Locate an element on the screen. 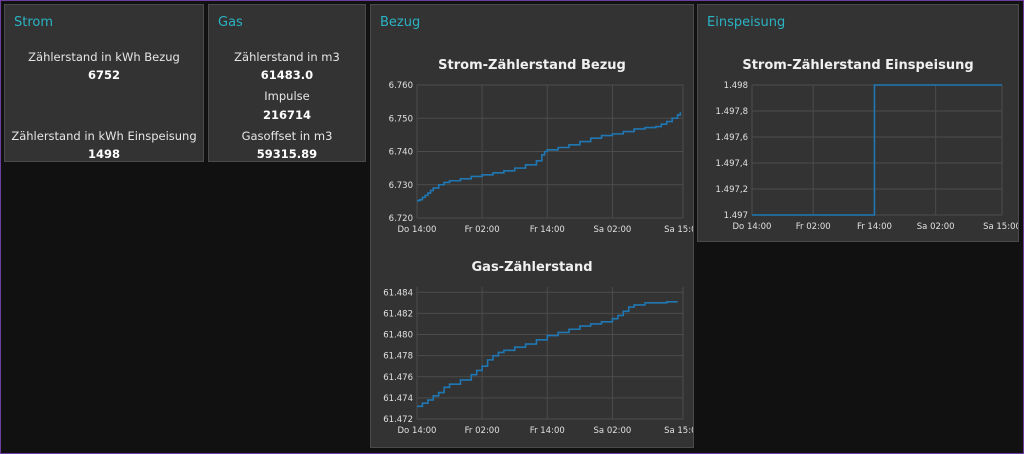  y-tick-label: 6.760 is located at coordinates (401, 86).